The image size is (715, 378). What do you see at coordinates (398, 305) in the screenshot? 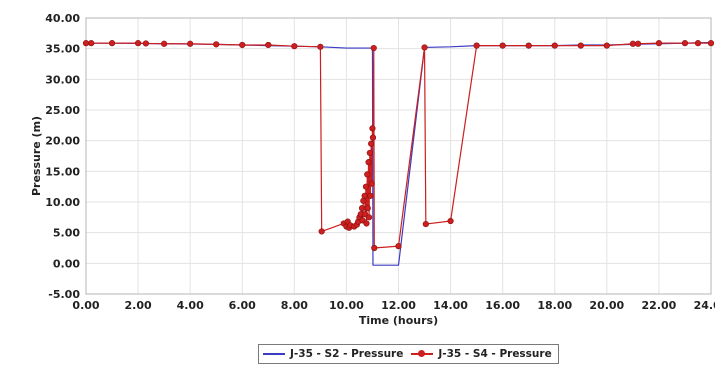
I see `x-tick-label: 12.00` at bounding box center [398, 305].